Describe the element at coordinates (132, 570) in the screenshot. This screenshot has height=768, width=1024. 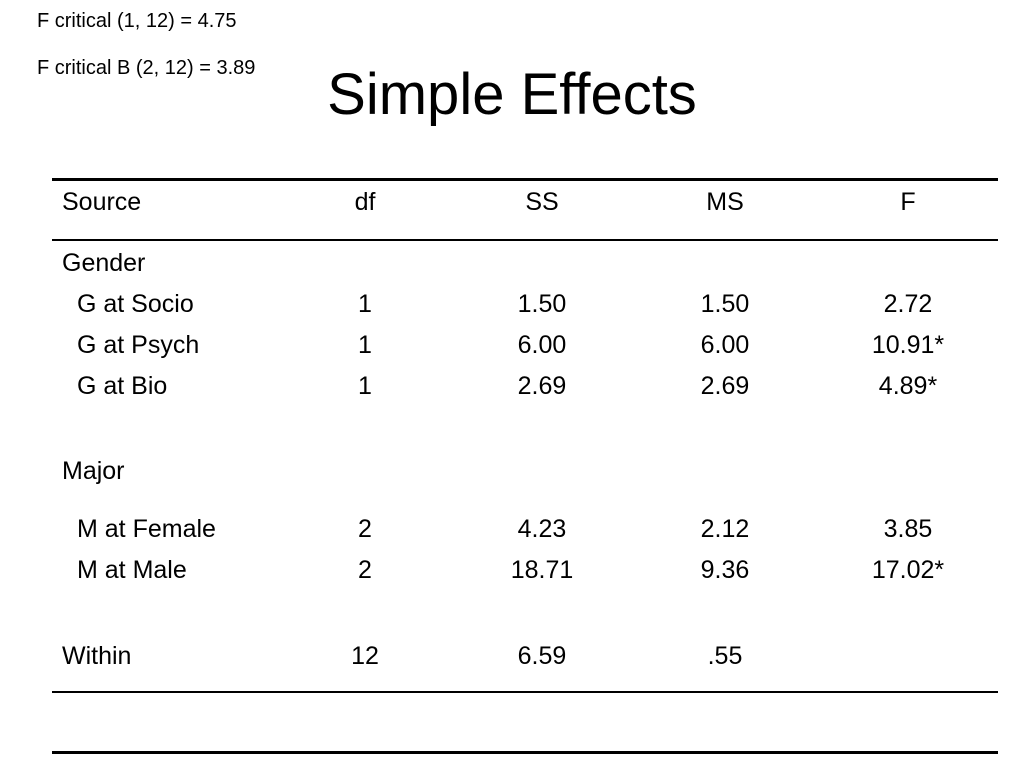
I see `source-cell: M at Male` at that location.